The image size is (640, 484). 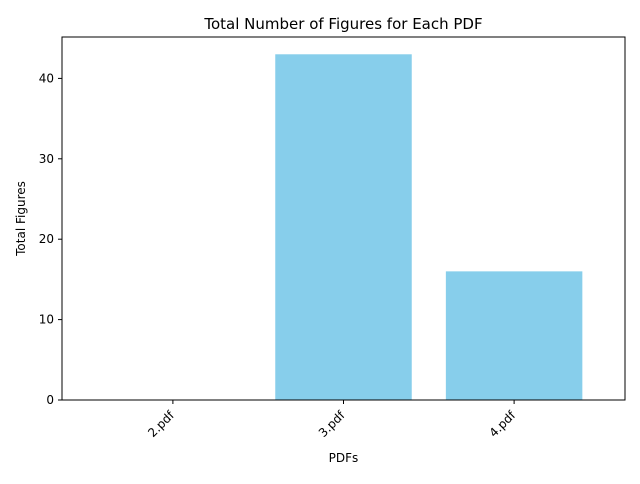 I want to click on y-tick-label: 40, so click(x=46, y=78).